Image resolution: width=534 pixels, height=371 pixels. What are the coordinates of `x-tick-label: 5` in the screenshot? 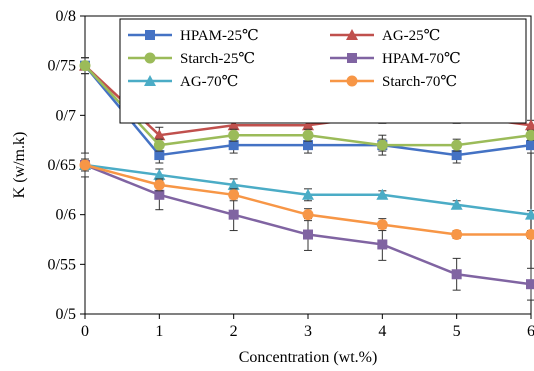 It's located at (457, 331).